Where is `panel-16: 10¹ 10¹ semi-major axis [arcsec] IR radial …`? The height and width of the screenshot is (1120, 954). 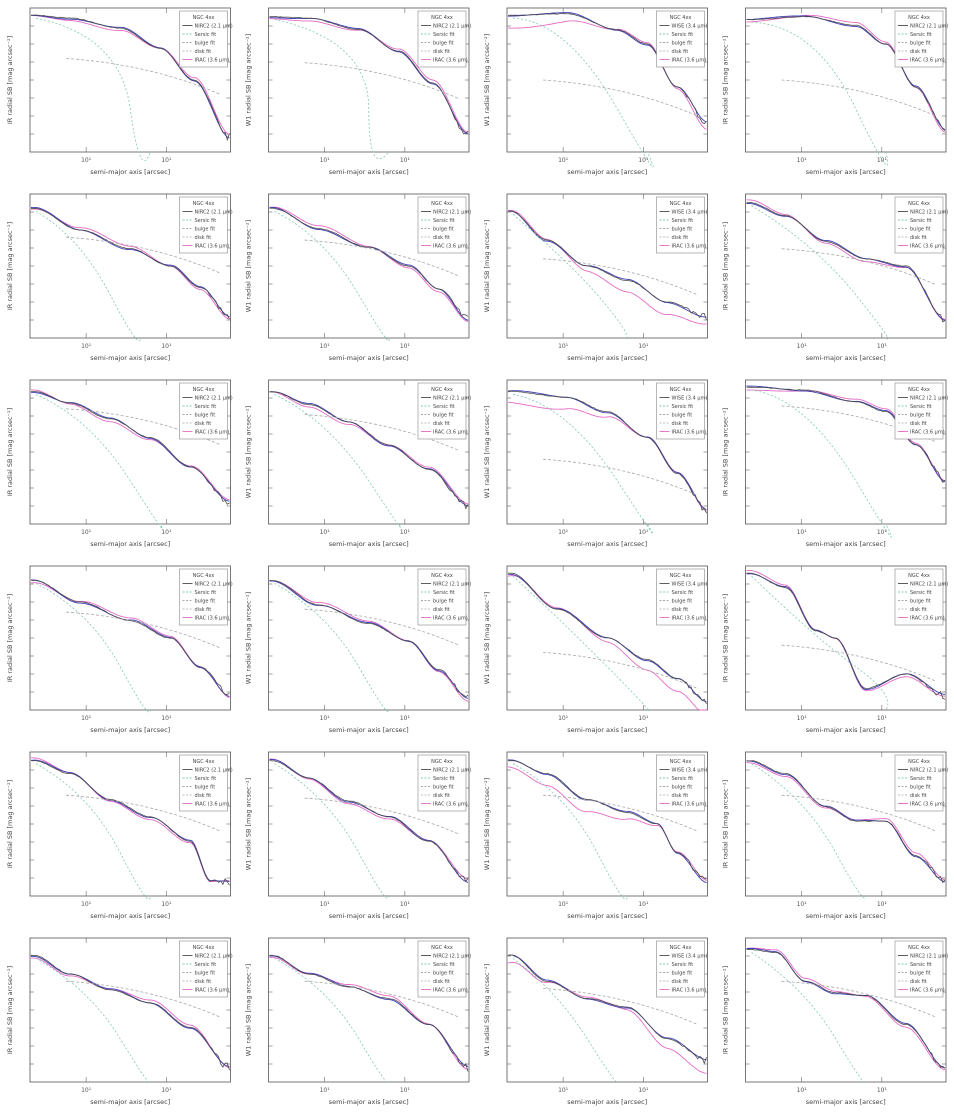 panel-16: 10¹ 10¹ semi-major axis [arcsec] IR radial … is located at coordinates (835, 649).